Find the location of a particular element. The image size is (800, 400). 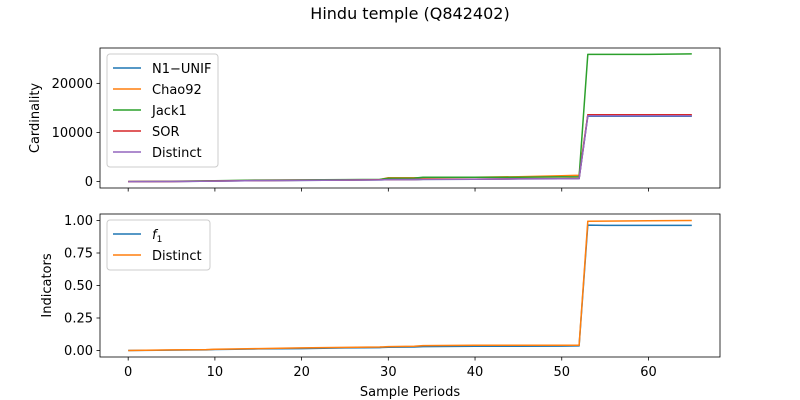

legend-label-jack1: Jack1 is located at coordinates (169, 111).